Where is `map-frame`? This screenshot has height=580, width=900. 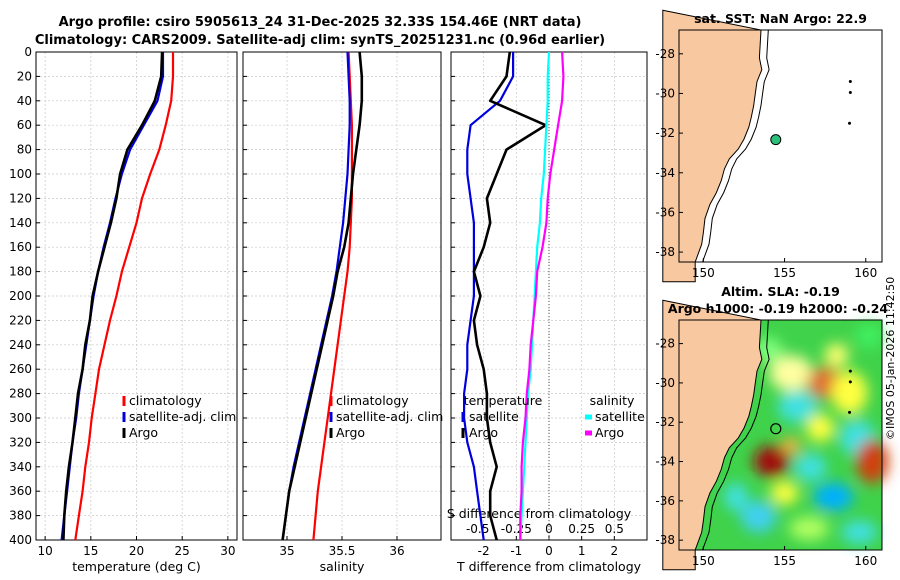 map-frame is located at coordinates (780, 146).